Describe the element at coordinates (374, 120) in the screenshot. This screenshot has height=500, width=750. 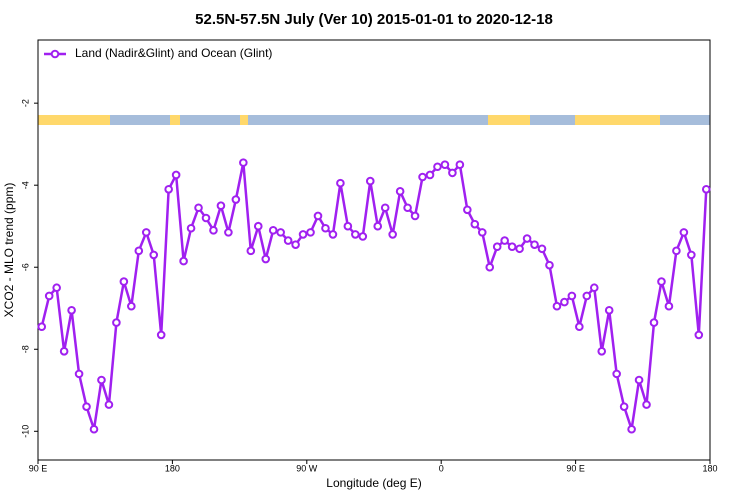
I see `land-ocean-strip` at that location.